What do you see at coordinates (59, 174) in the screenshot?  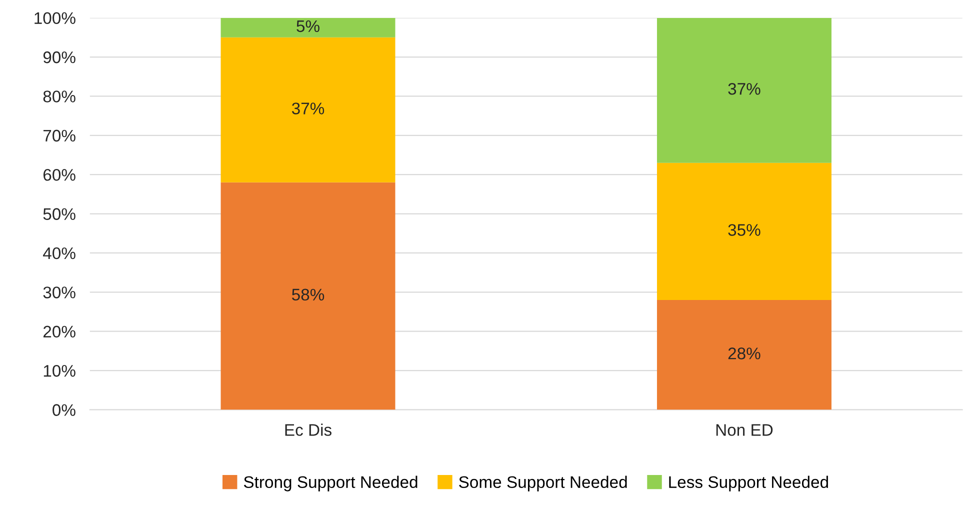 I see `y-tick-label: 60%` at bounding box center [59, 174].